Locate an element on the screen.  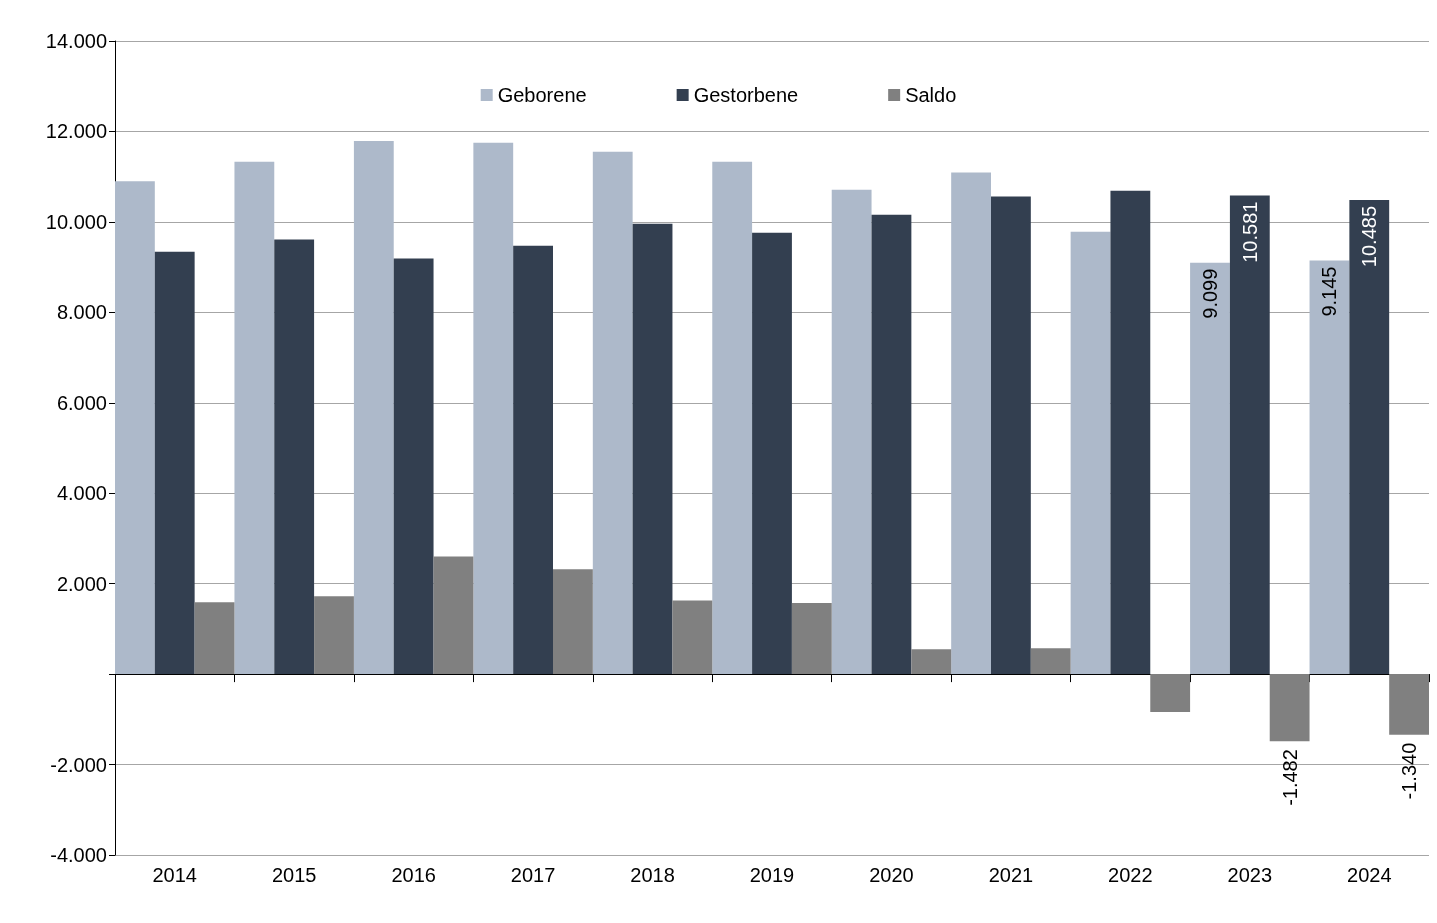
data-label: 9.099 is located at coordinates (1210, 293).